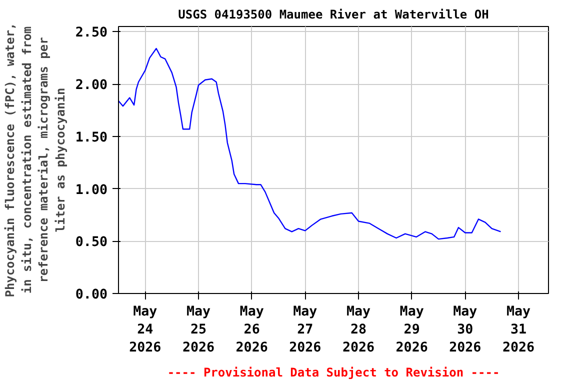 This screenshot has width=576, height=384. What do you see at coordinates (358, 330) in the screenshot?
I see `x-tick-label: May 28 2026` at bounding box center [358, 330].